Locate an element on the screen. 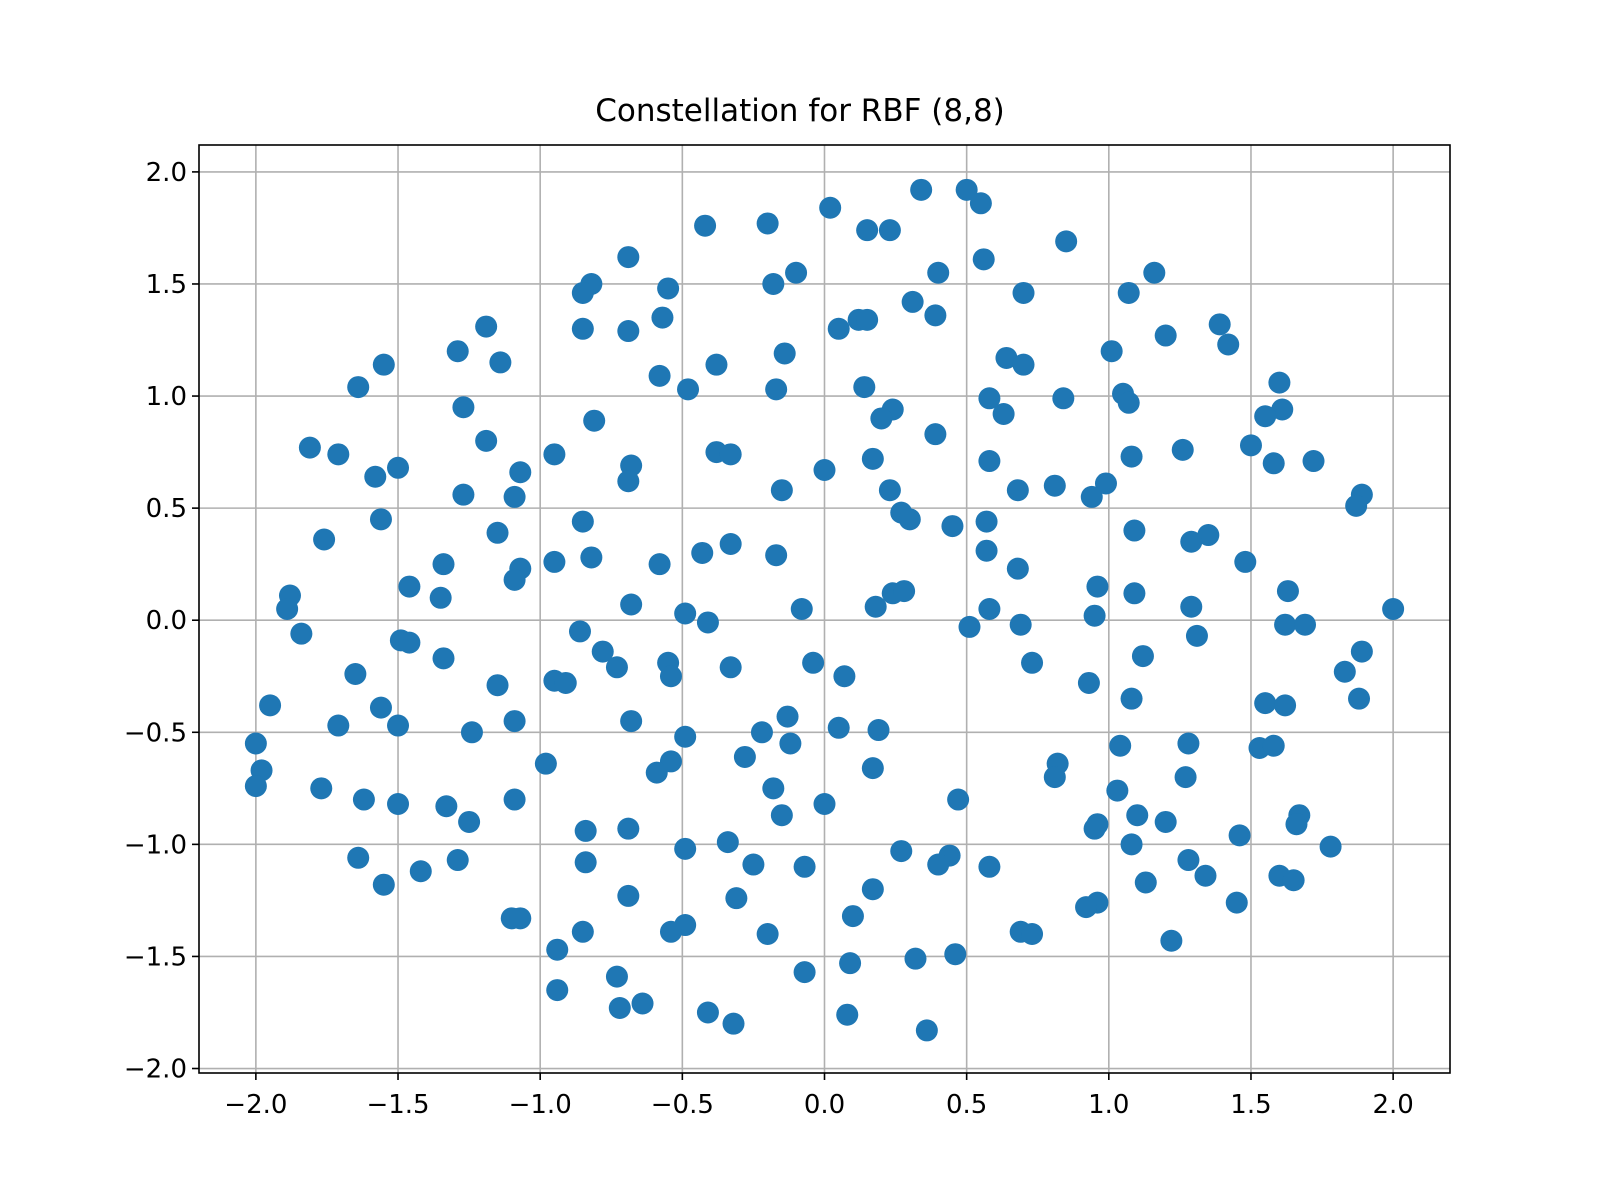 This screenshot has width=1600, height=1200. x-axis-ticks: −2.0 −1.5 −1.0 −0.5 0.0 0.5 1.0 1.5 2.0 is located at coordinates (819, 1096).